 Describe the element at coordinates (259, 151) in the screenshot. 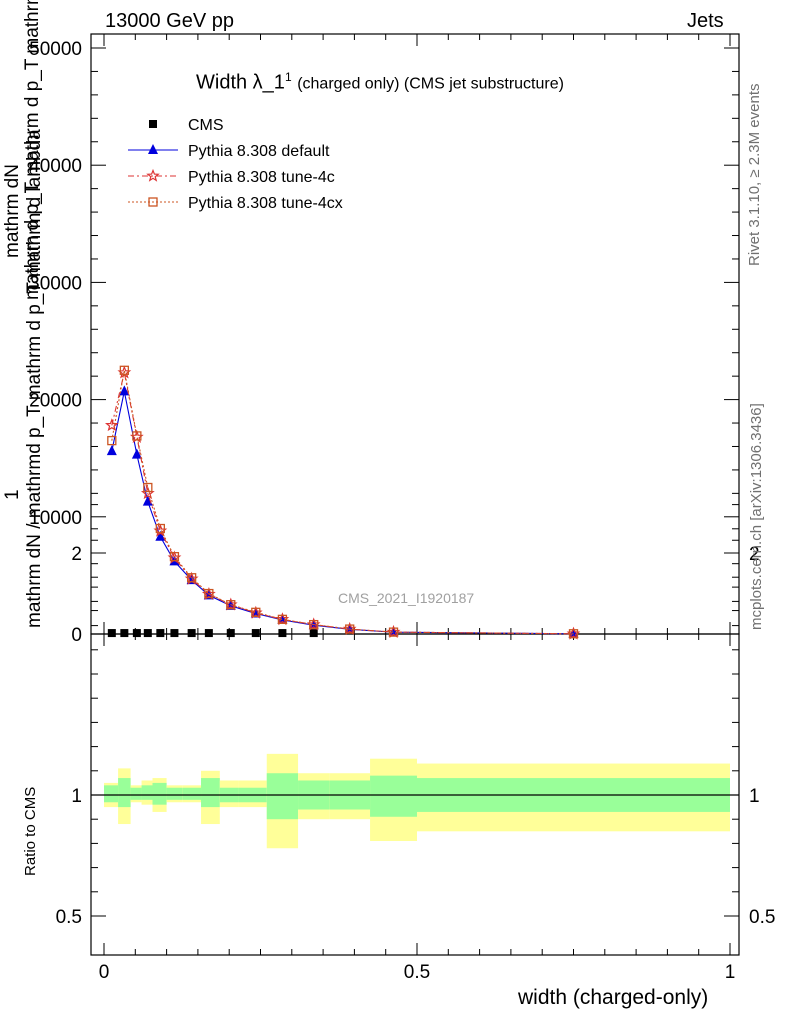

I see `legend-label: Pythia 8.308 default` at that location.